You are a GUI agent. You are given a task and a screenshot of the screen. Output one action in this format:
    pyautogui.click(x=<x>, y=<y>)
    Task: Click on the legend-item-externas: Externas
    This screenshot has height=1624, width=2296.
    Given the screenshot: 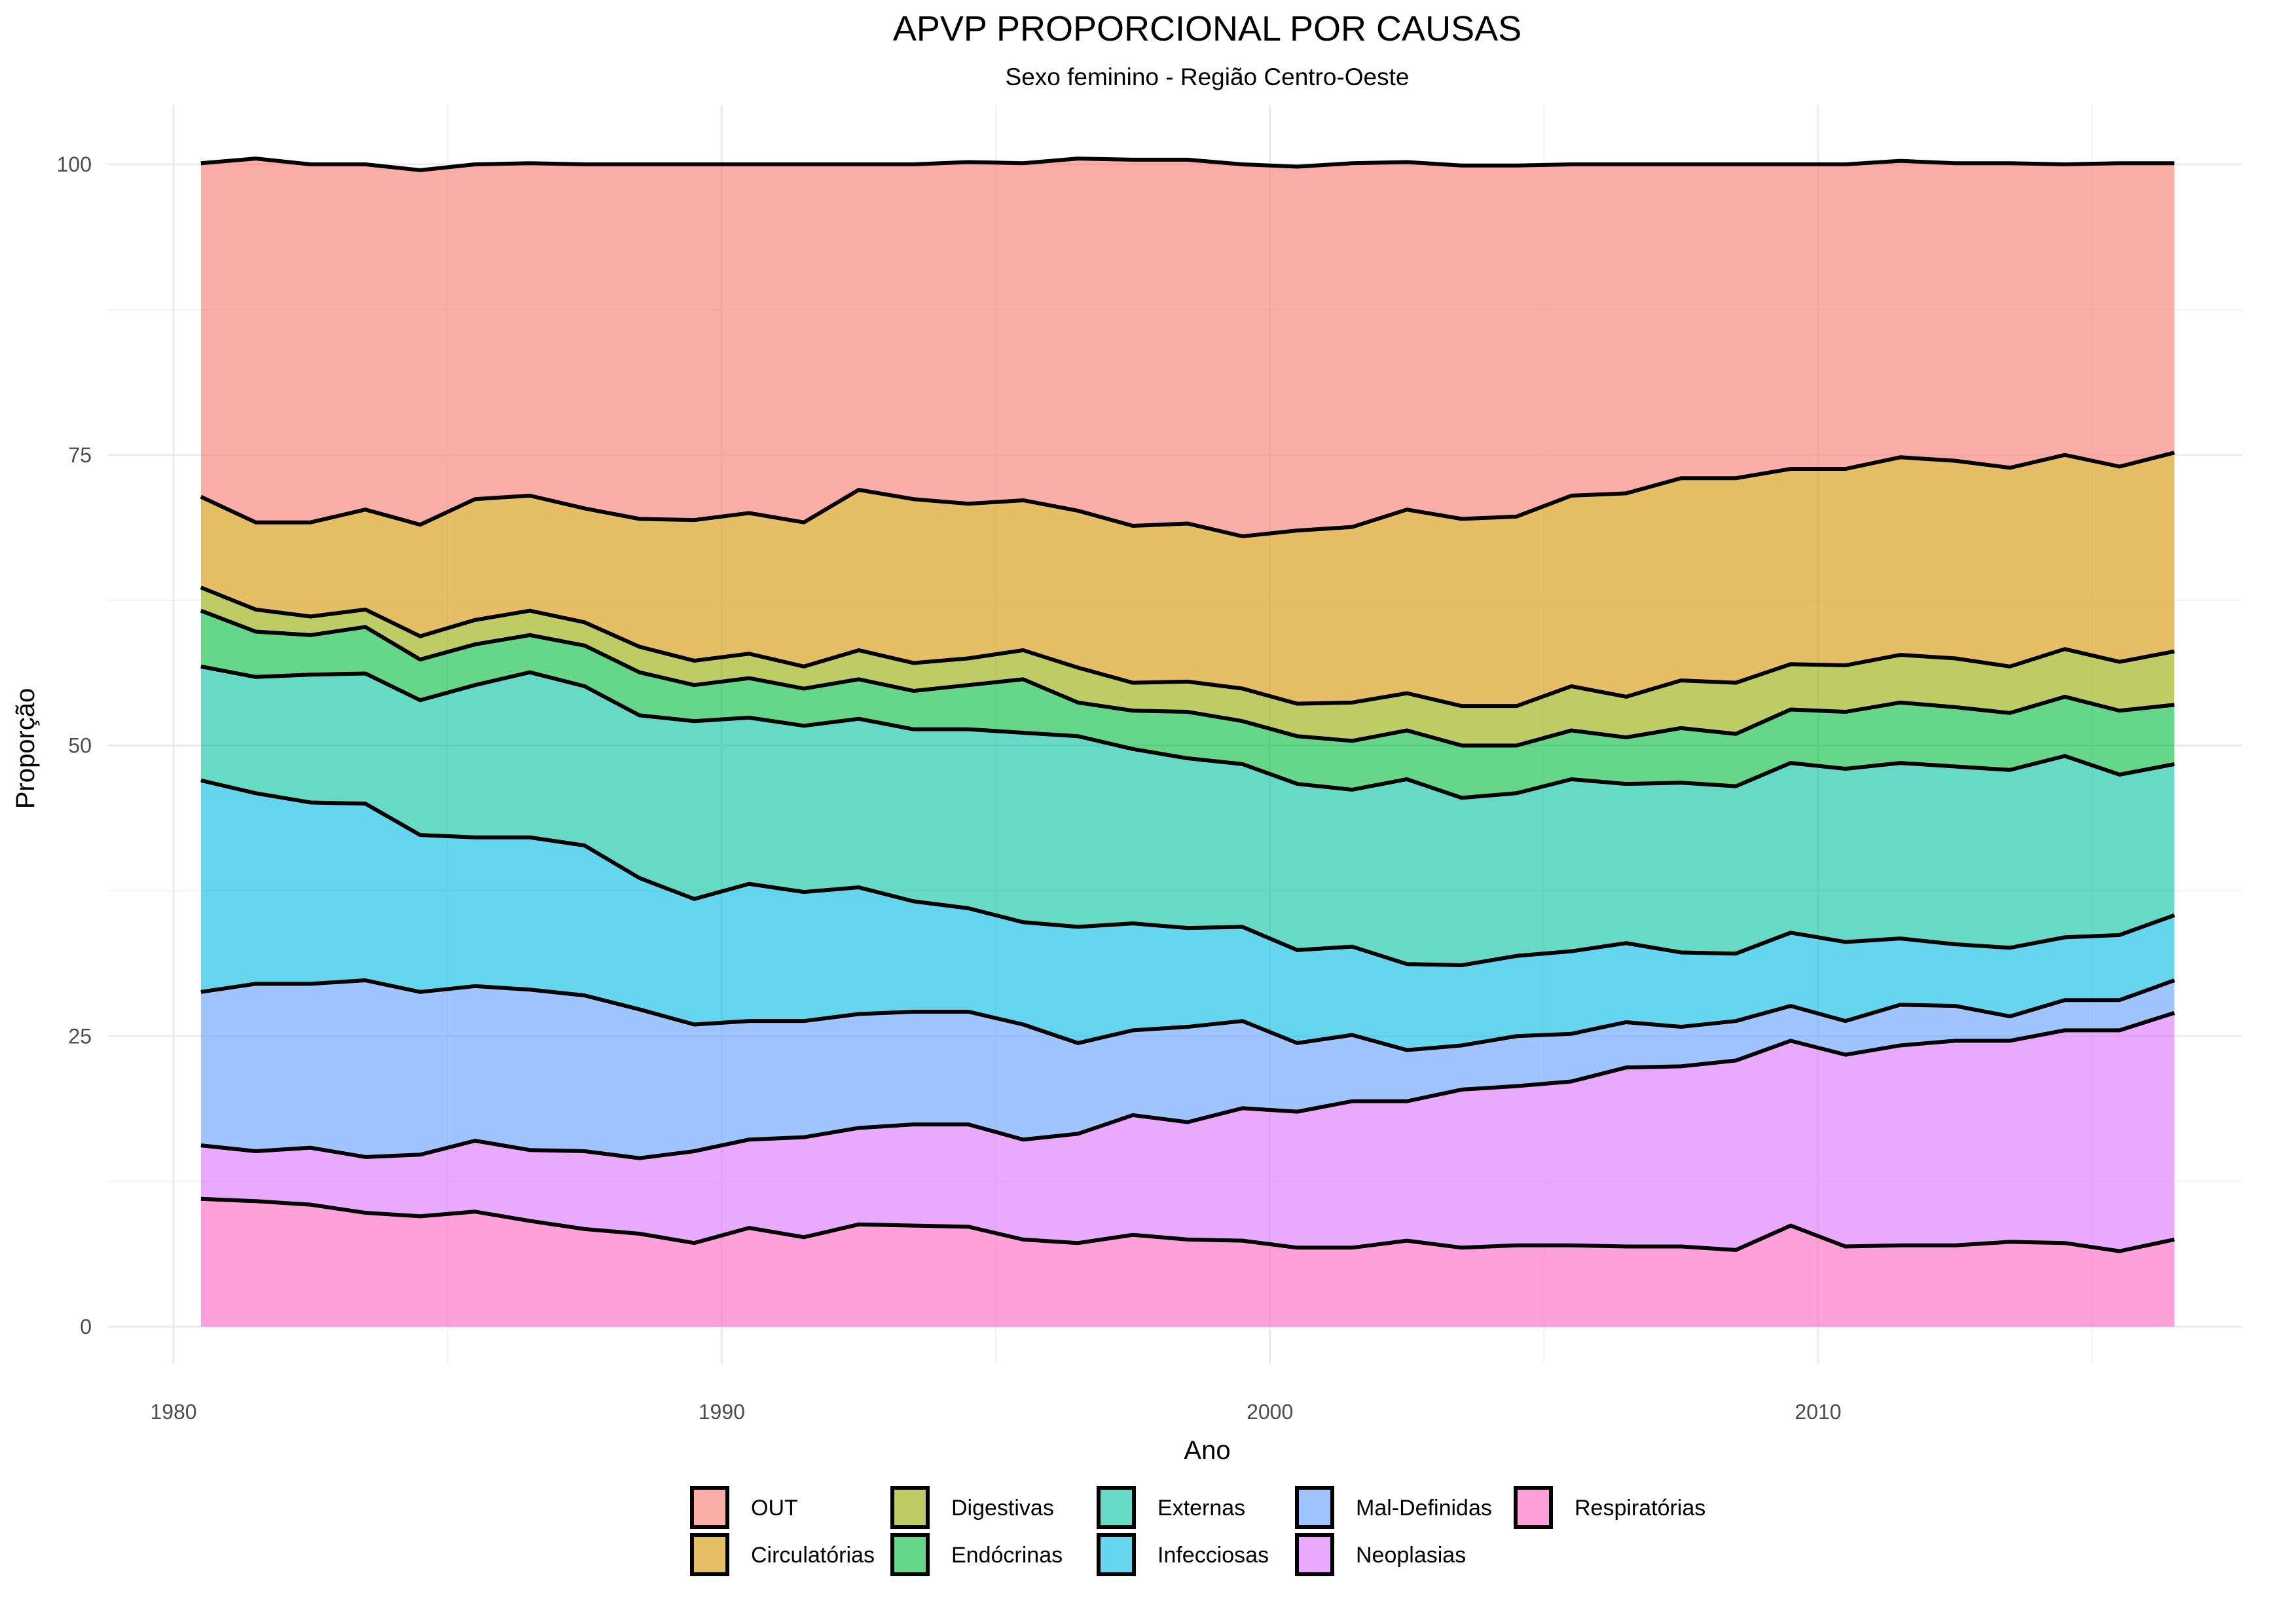 What is the action you would take?
    pyautogui.click(x=1171, y=1507)
    